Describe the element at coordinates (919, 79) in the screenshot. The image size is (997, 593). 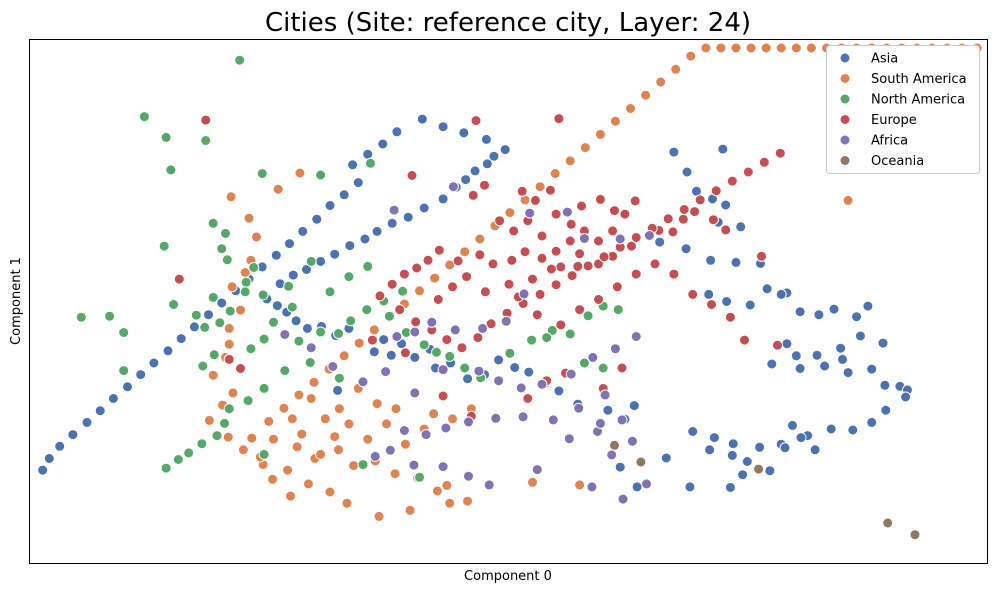
I see `legend-label-south-america: South America` at that location.